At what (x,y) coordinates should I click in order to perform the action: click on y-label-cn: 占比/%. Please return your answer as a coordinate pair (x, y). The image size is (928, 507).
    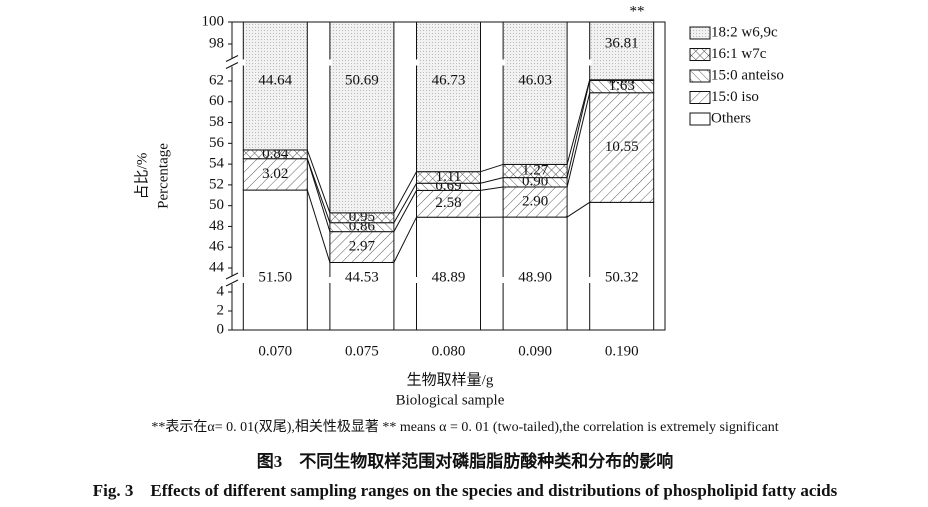
    Looking at the image, I should click on (141, 176).